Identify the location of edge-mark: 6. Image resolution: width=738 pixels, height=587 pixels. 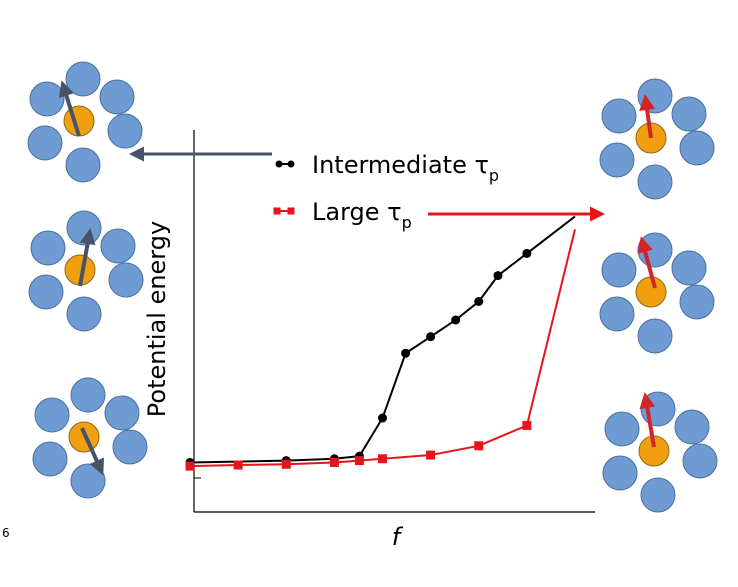
(6, 533).